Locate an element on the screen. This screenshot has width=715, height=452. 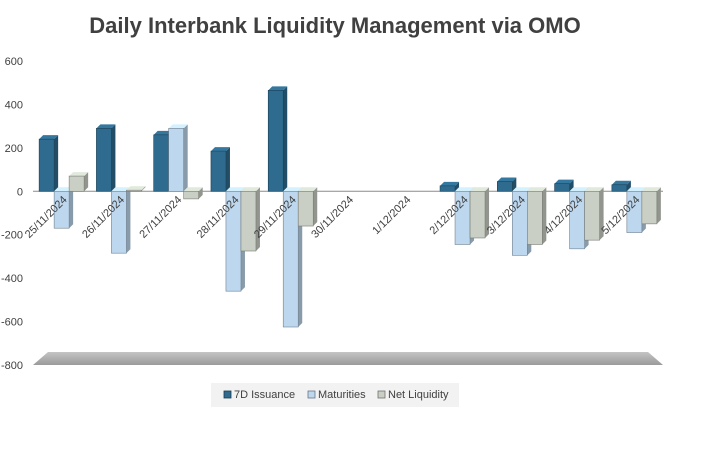
y-tick-label: -600 is located at coordinates (12, 323).